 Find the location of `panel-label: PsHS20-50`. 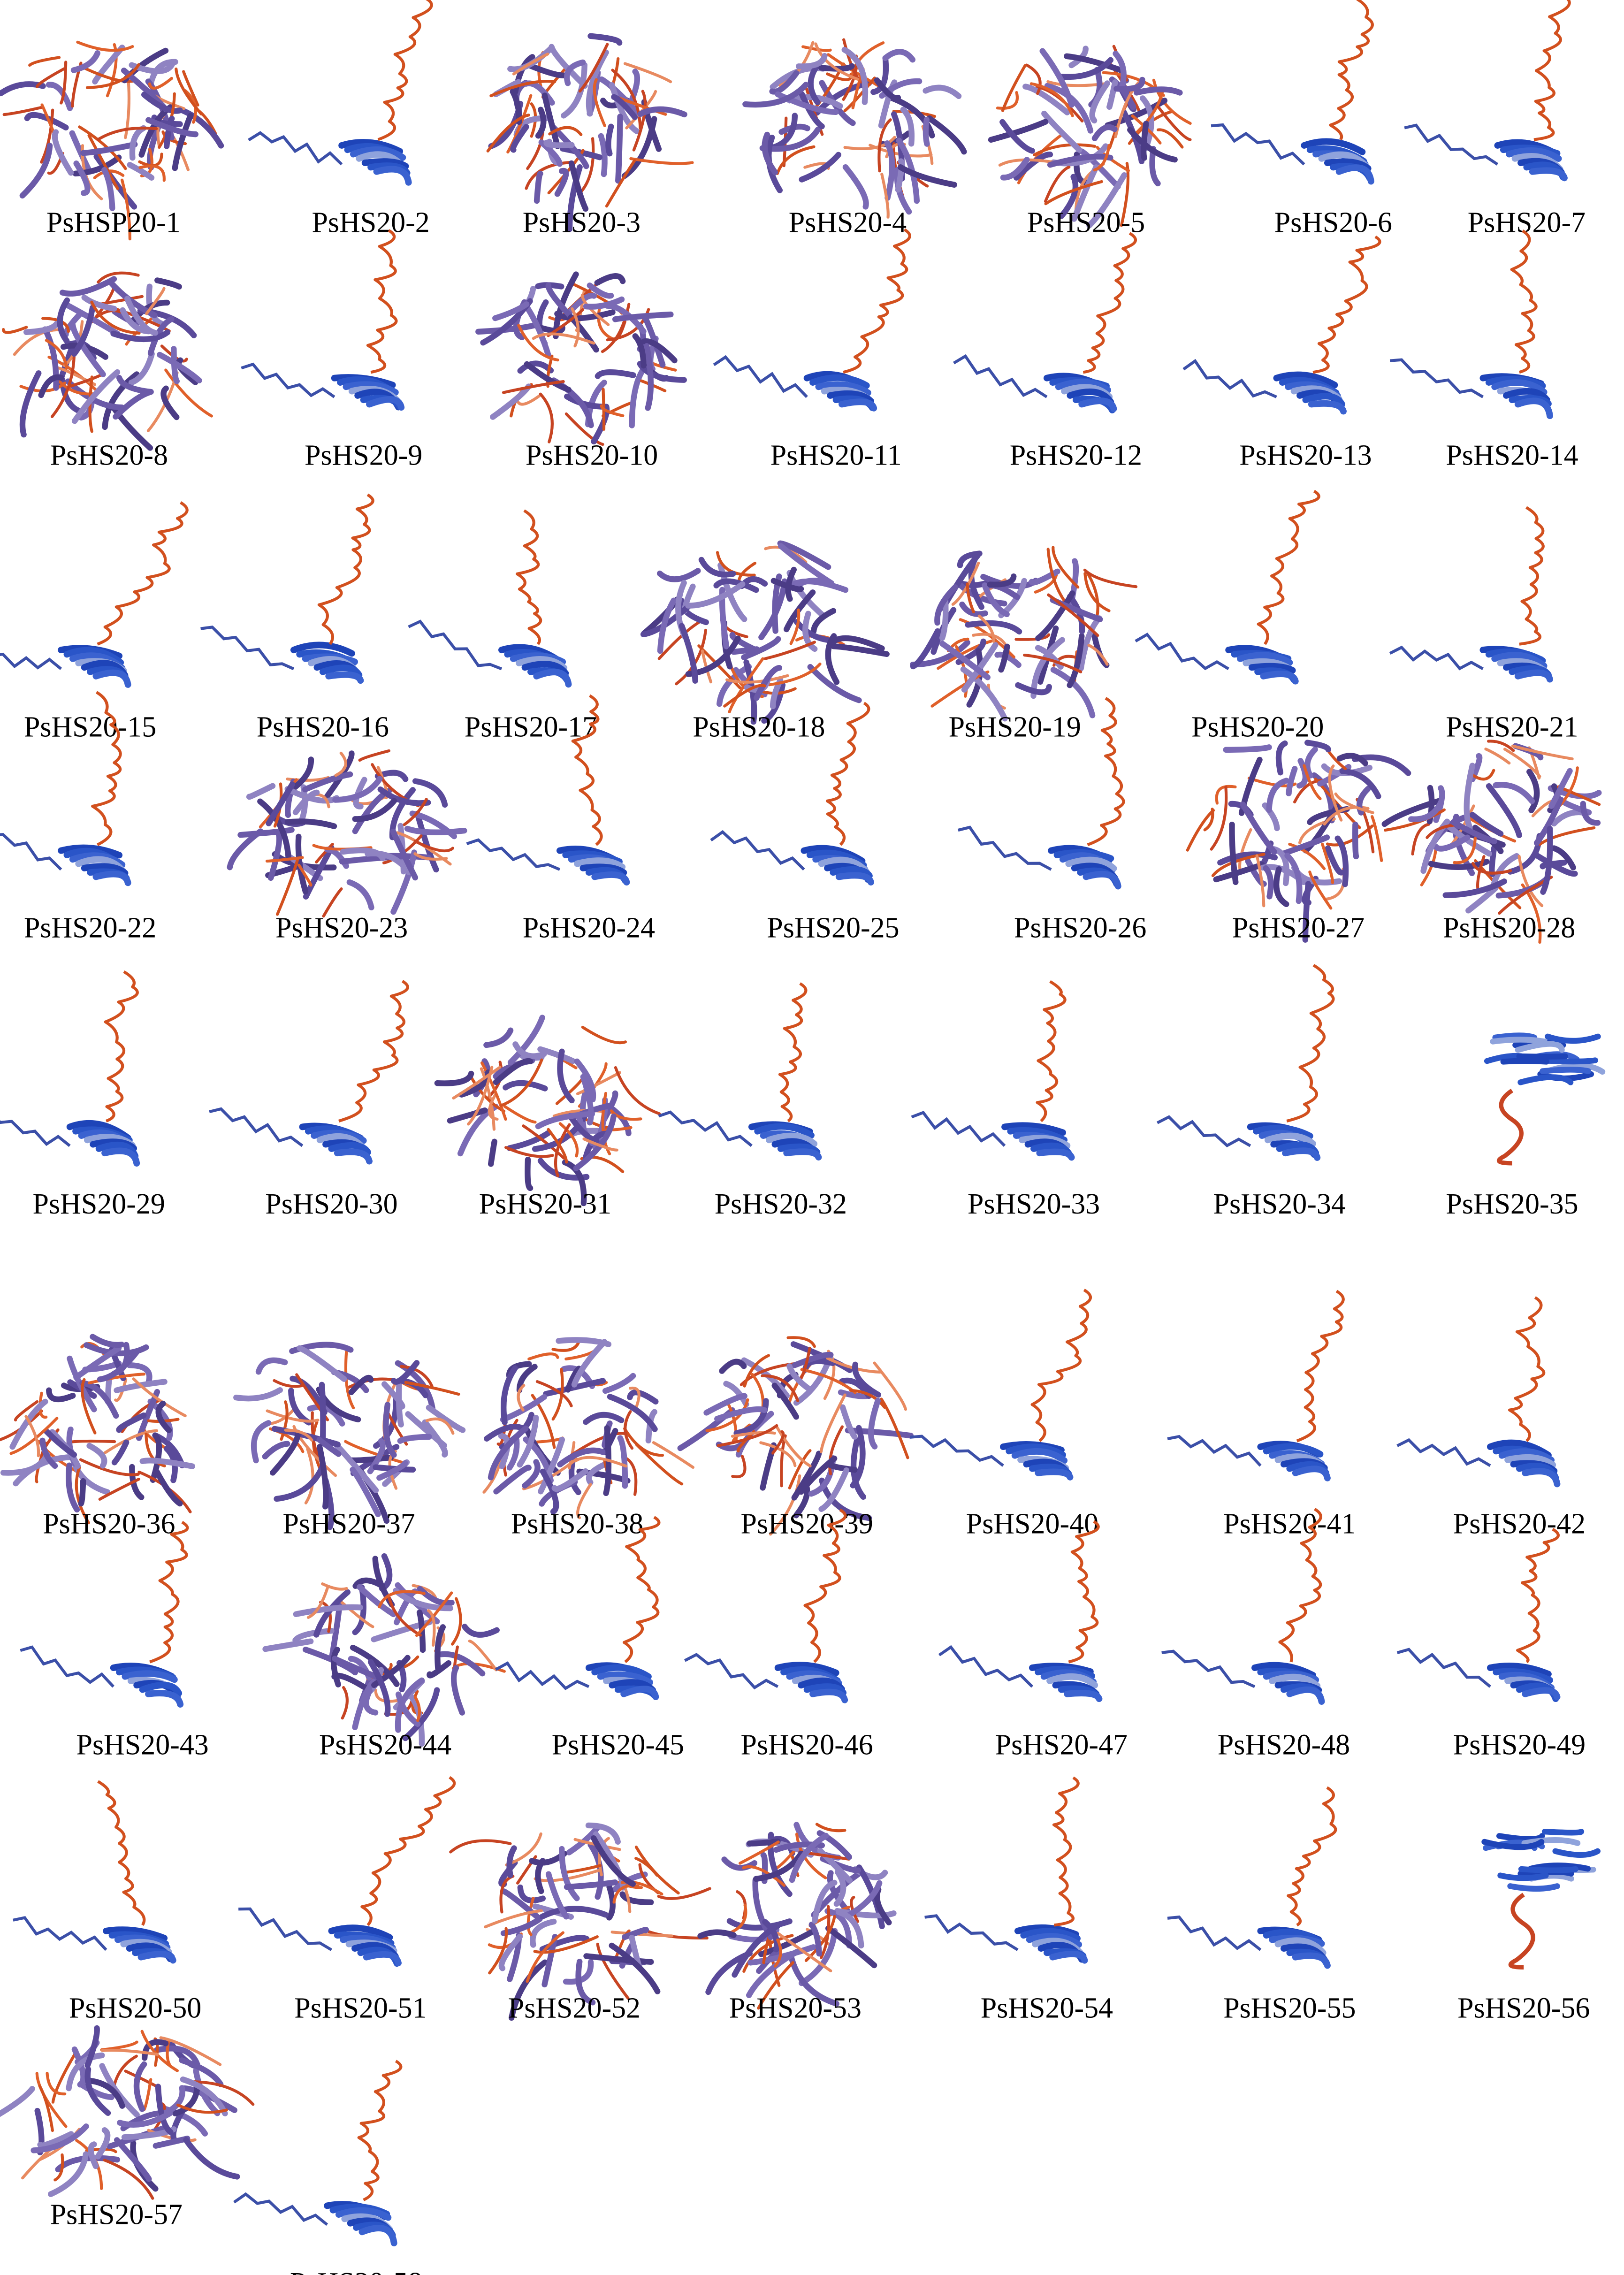

panel-label: PsHS20-50 is located at coordinates (135, 2008).